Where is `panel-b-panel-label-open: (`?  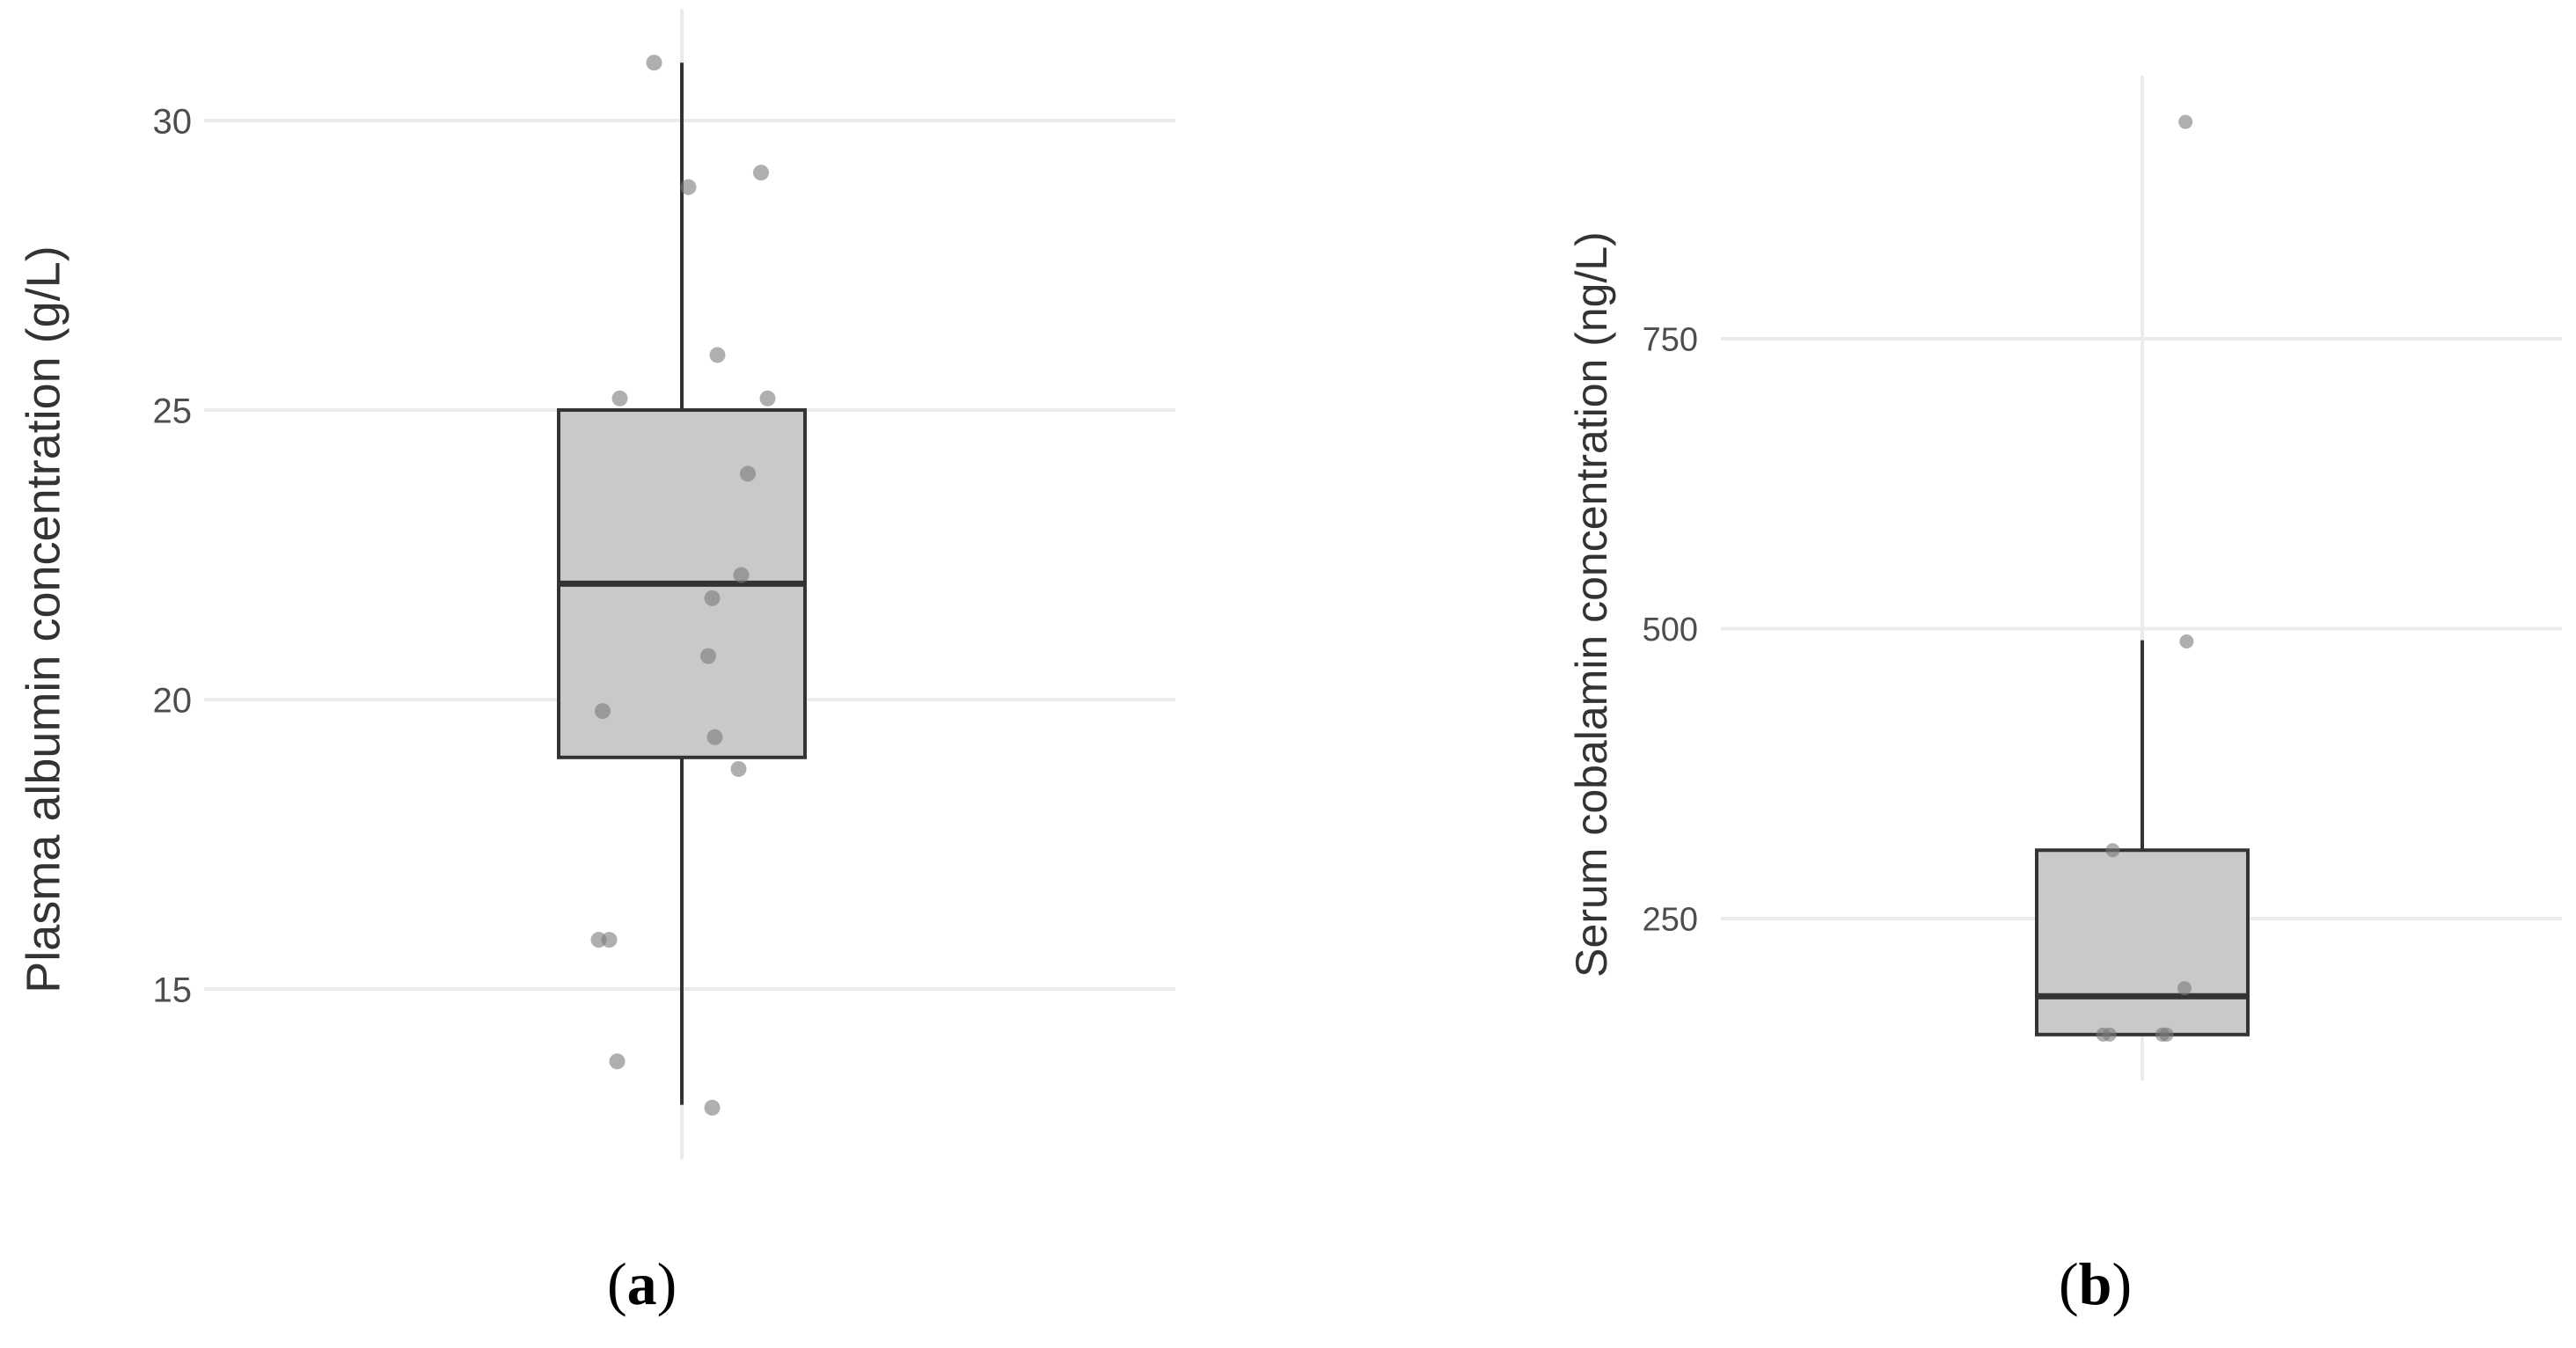
panel-b-panel-label-open: ( is located at coordinates (2069, 1283).